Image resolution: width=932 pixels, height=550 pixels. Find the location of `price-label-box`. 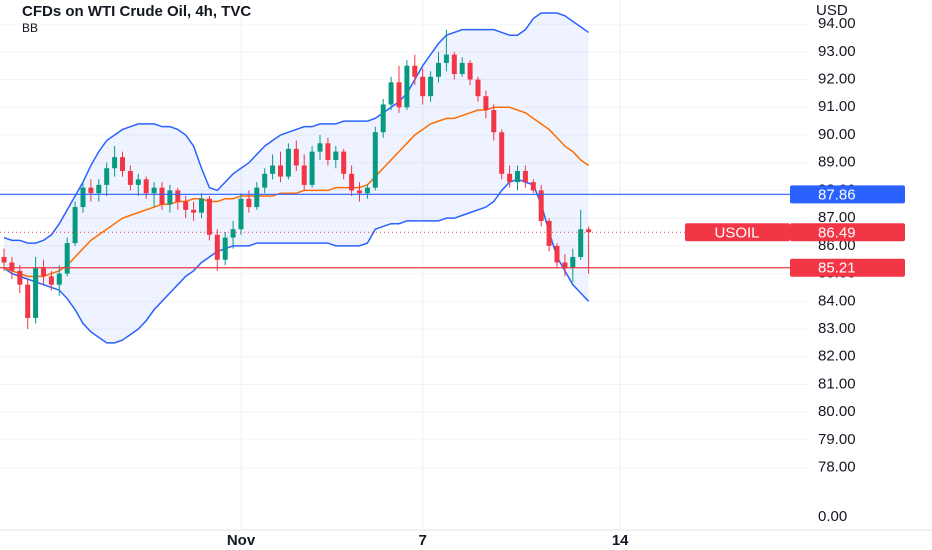

price-label-box is located at coordinates (847, 194).